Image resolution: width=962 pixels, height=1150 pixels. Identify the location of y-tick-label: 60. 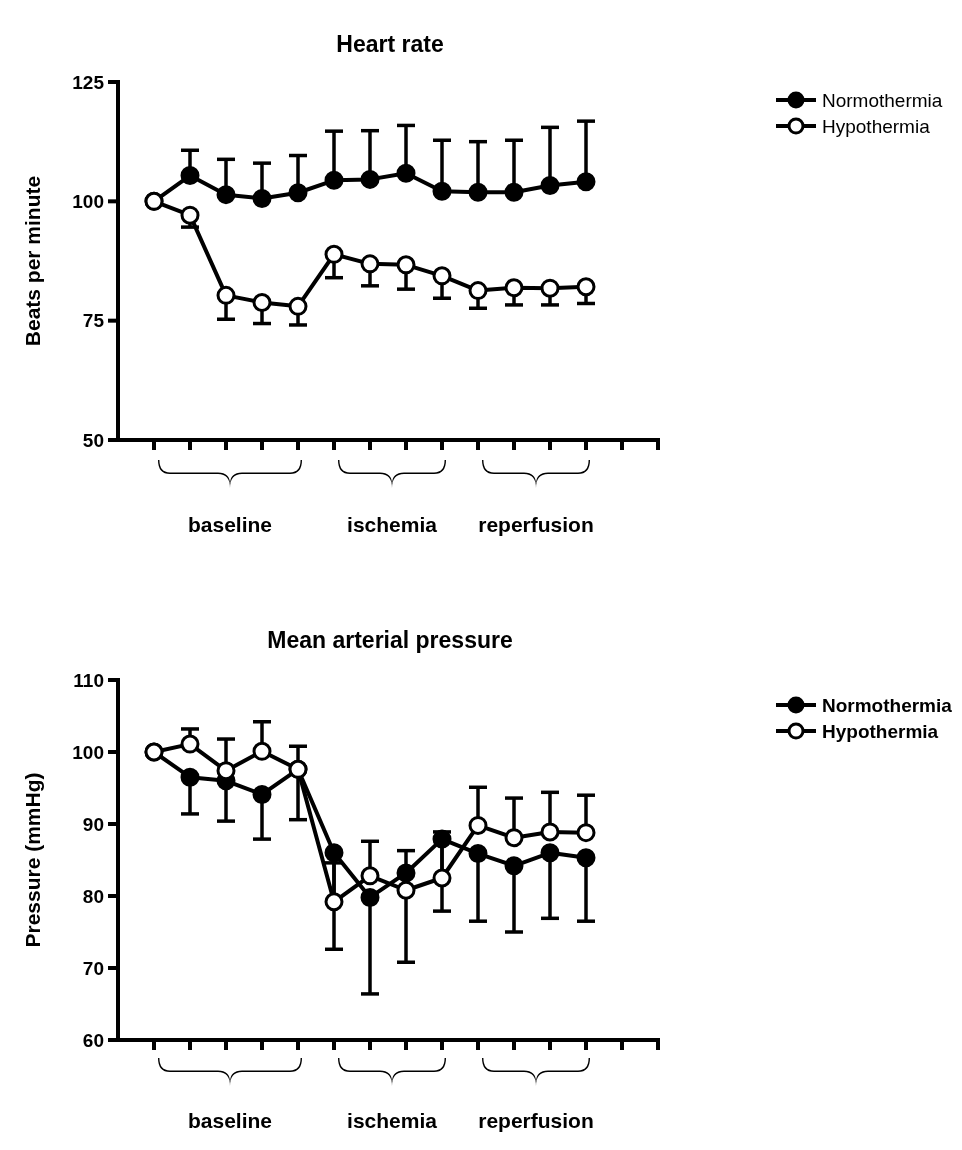
(93, 1040).